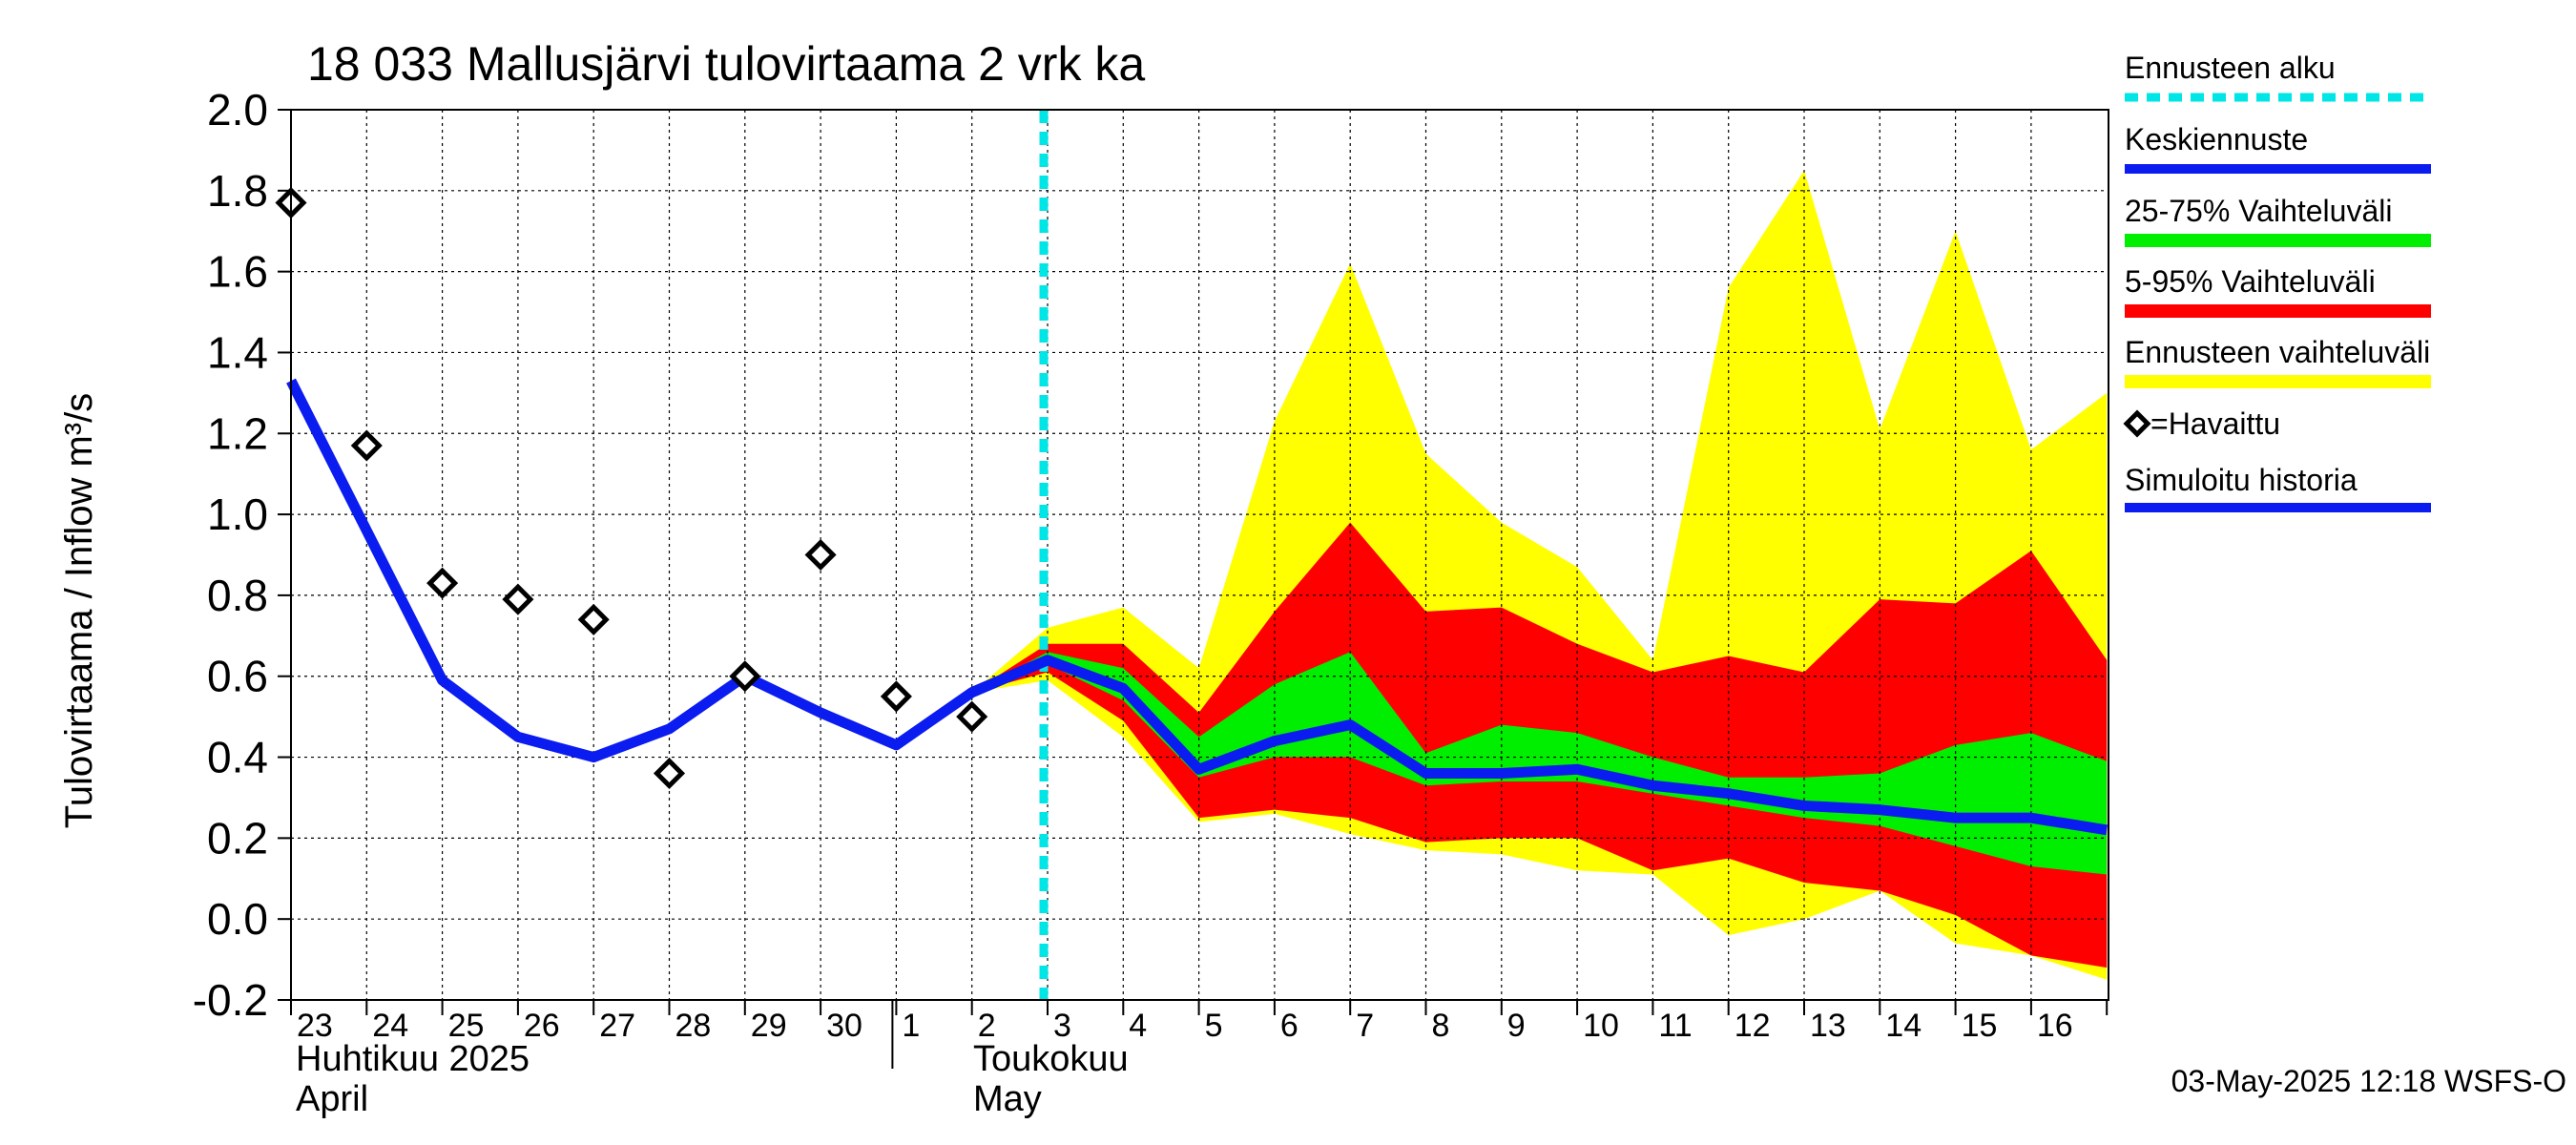  Describe the element at coordinates (769, 1026) in the screenshot. I see `x-tick-label: 29` at that location.